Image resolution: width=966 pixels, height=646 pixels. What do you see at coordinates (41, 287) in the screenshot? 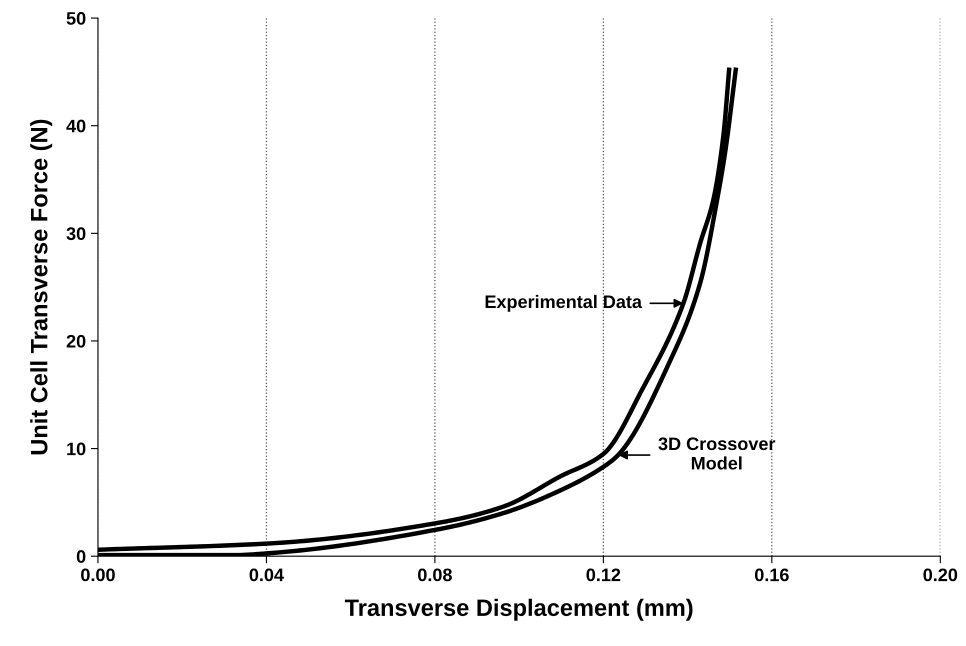
I see `y-axis-title: Unit Cell Transverse Force (N)` at bounding box center [41, 287].